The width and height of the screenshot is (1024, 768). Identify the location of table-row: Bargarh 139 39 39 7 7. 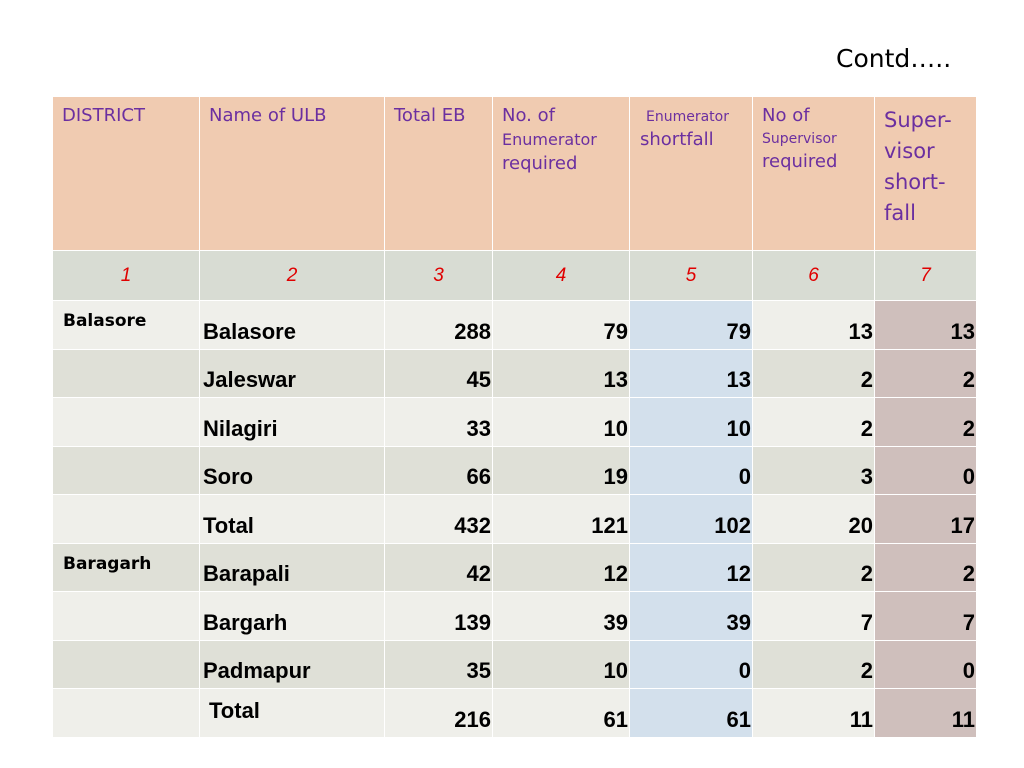
(514, 616).